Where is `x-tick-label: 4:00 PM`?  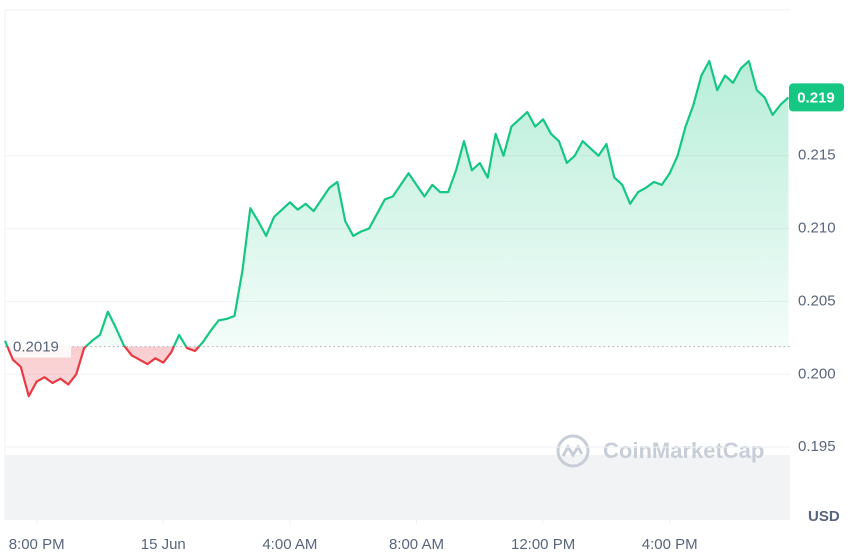 x-tick-label: 4:00 PM is located at coordinates (670, 544).